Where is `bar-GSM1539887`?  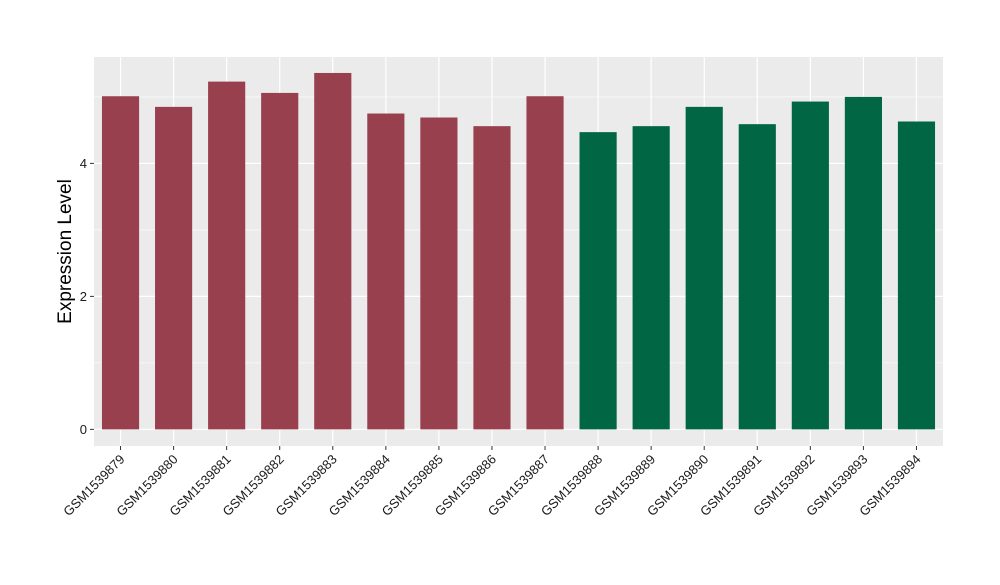 bar-GSM1539887 is located at coordinates (545, 263).